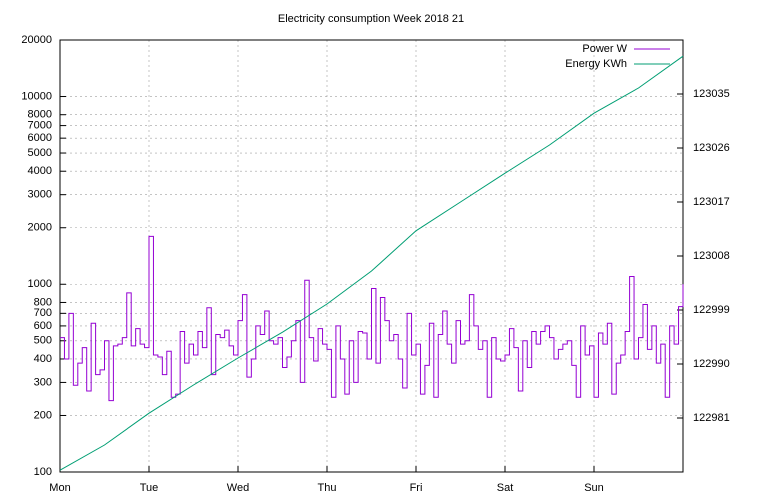 The width and height of the screenshot is (768, 500). I want to click on x-tick-label: Wed, so click(238, 488).